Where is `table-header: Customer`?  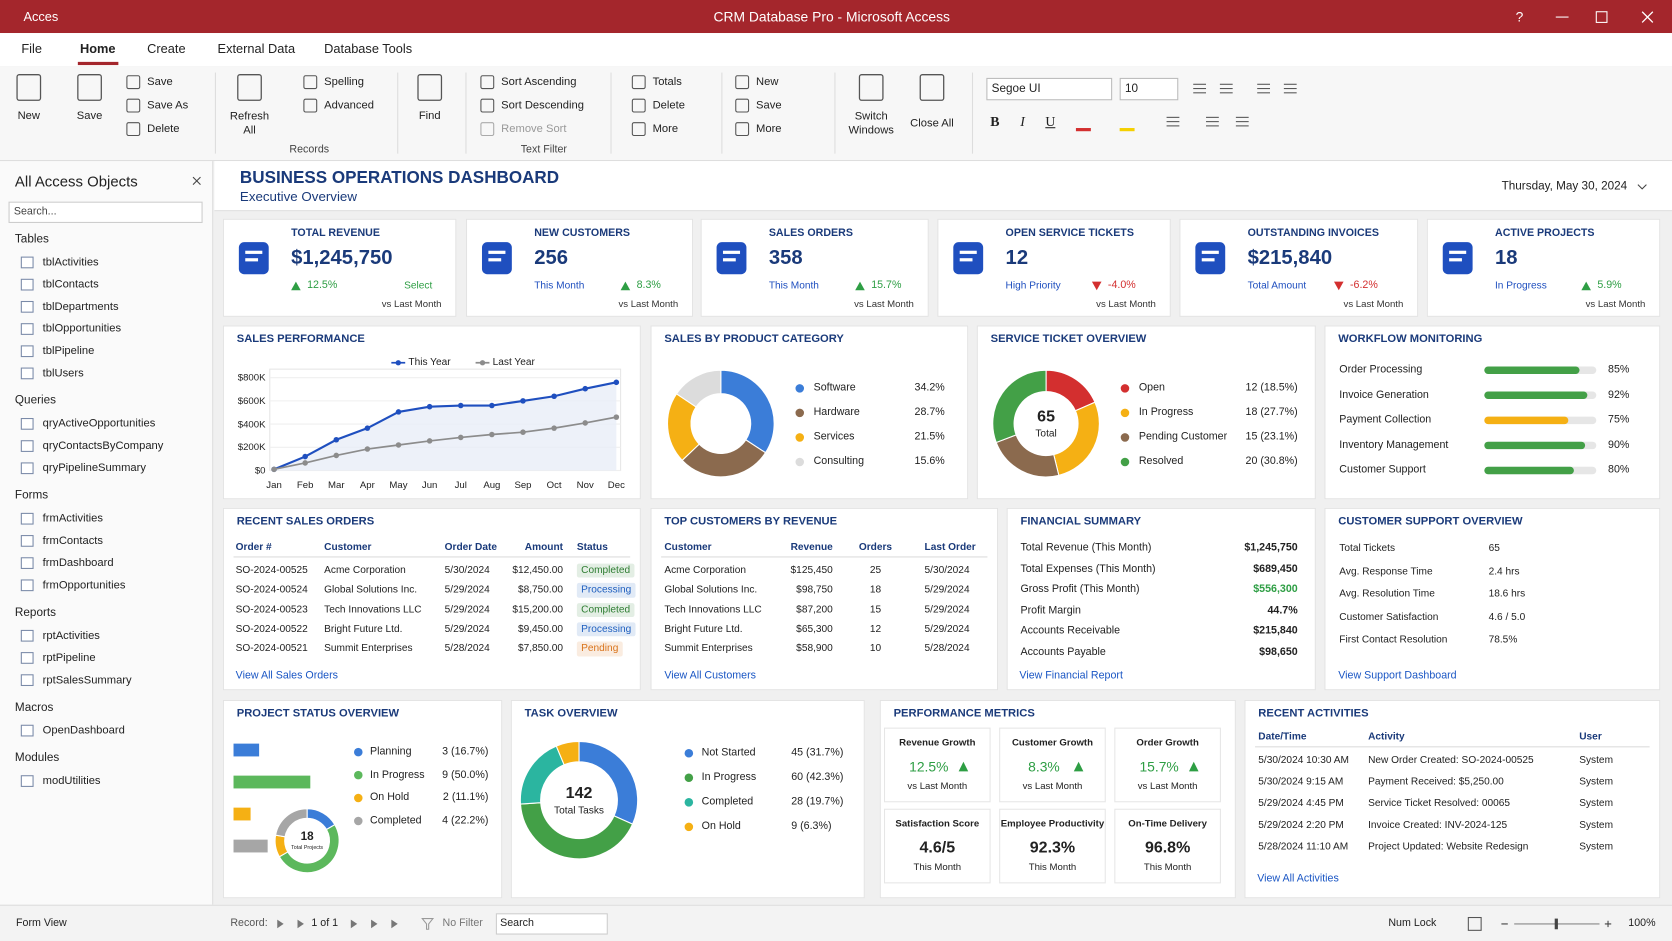 table-header: Customer is located at coordinates (348, 547).